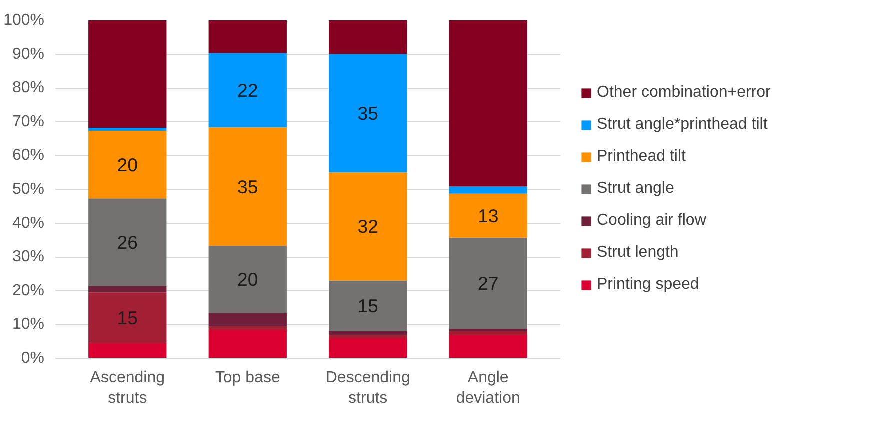 This screenshot has height=428, width=874. I want to click on y-tick-label: 80%, so click(28, 88).